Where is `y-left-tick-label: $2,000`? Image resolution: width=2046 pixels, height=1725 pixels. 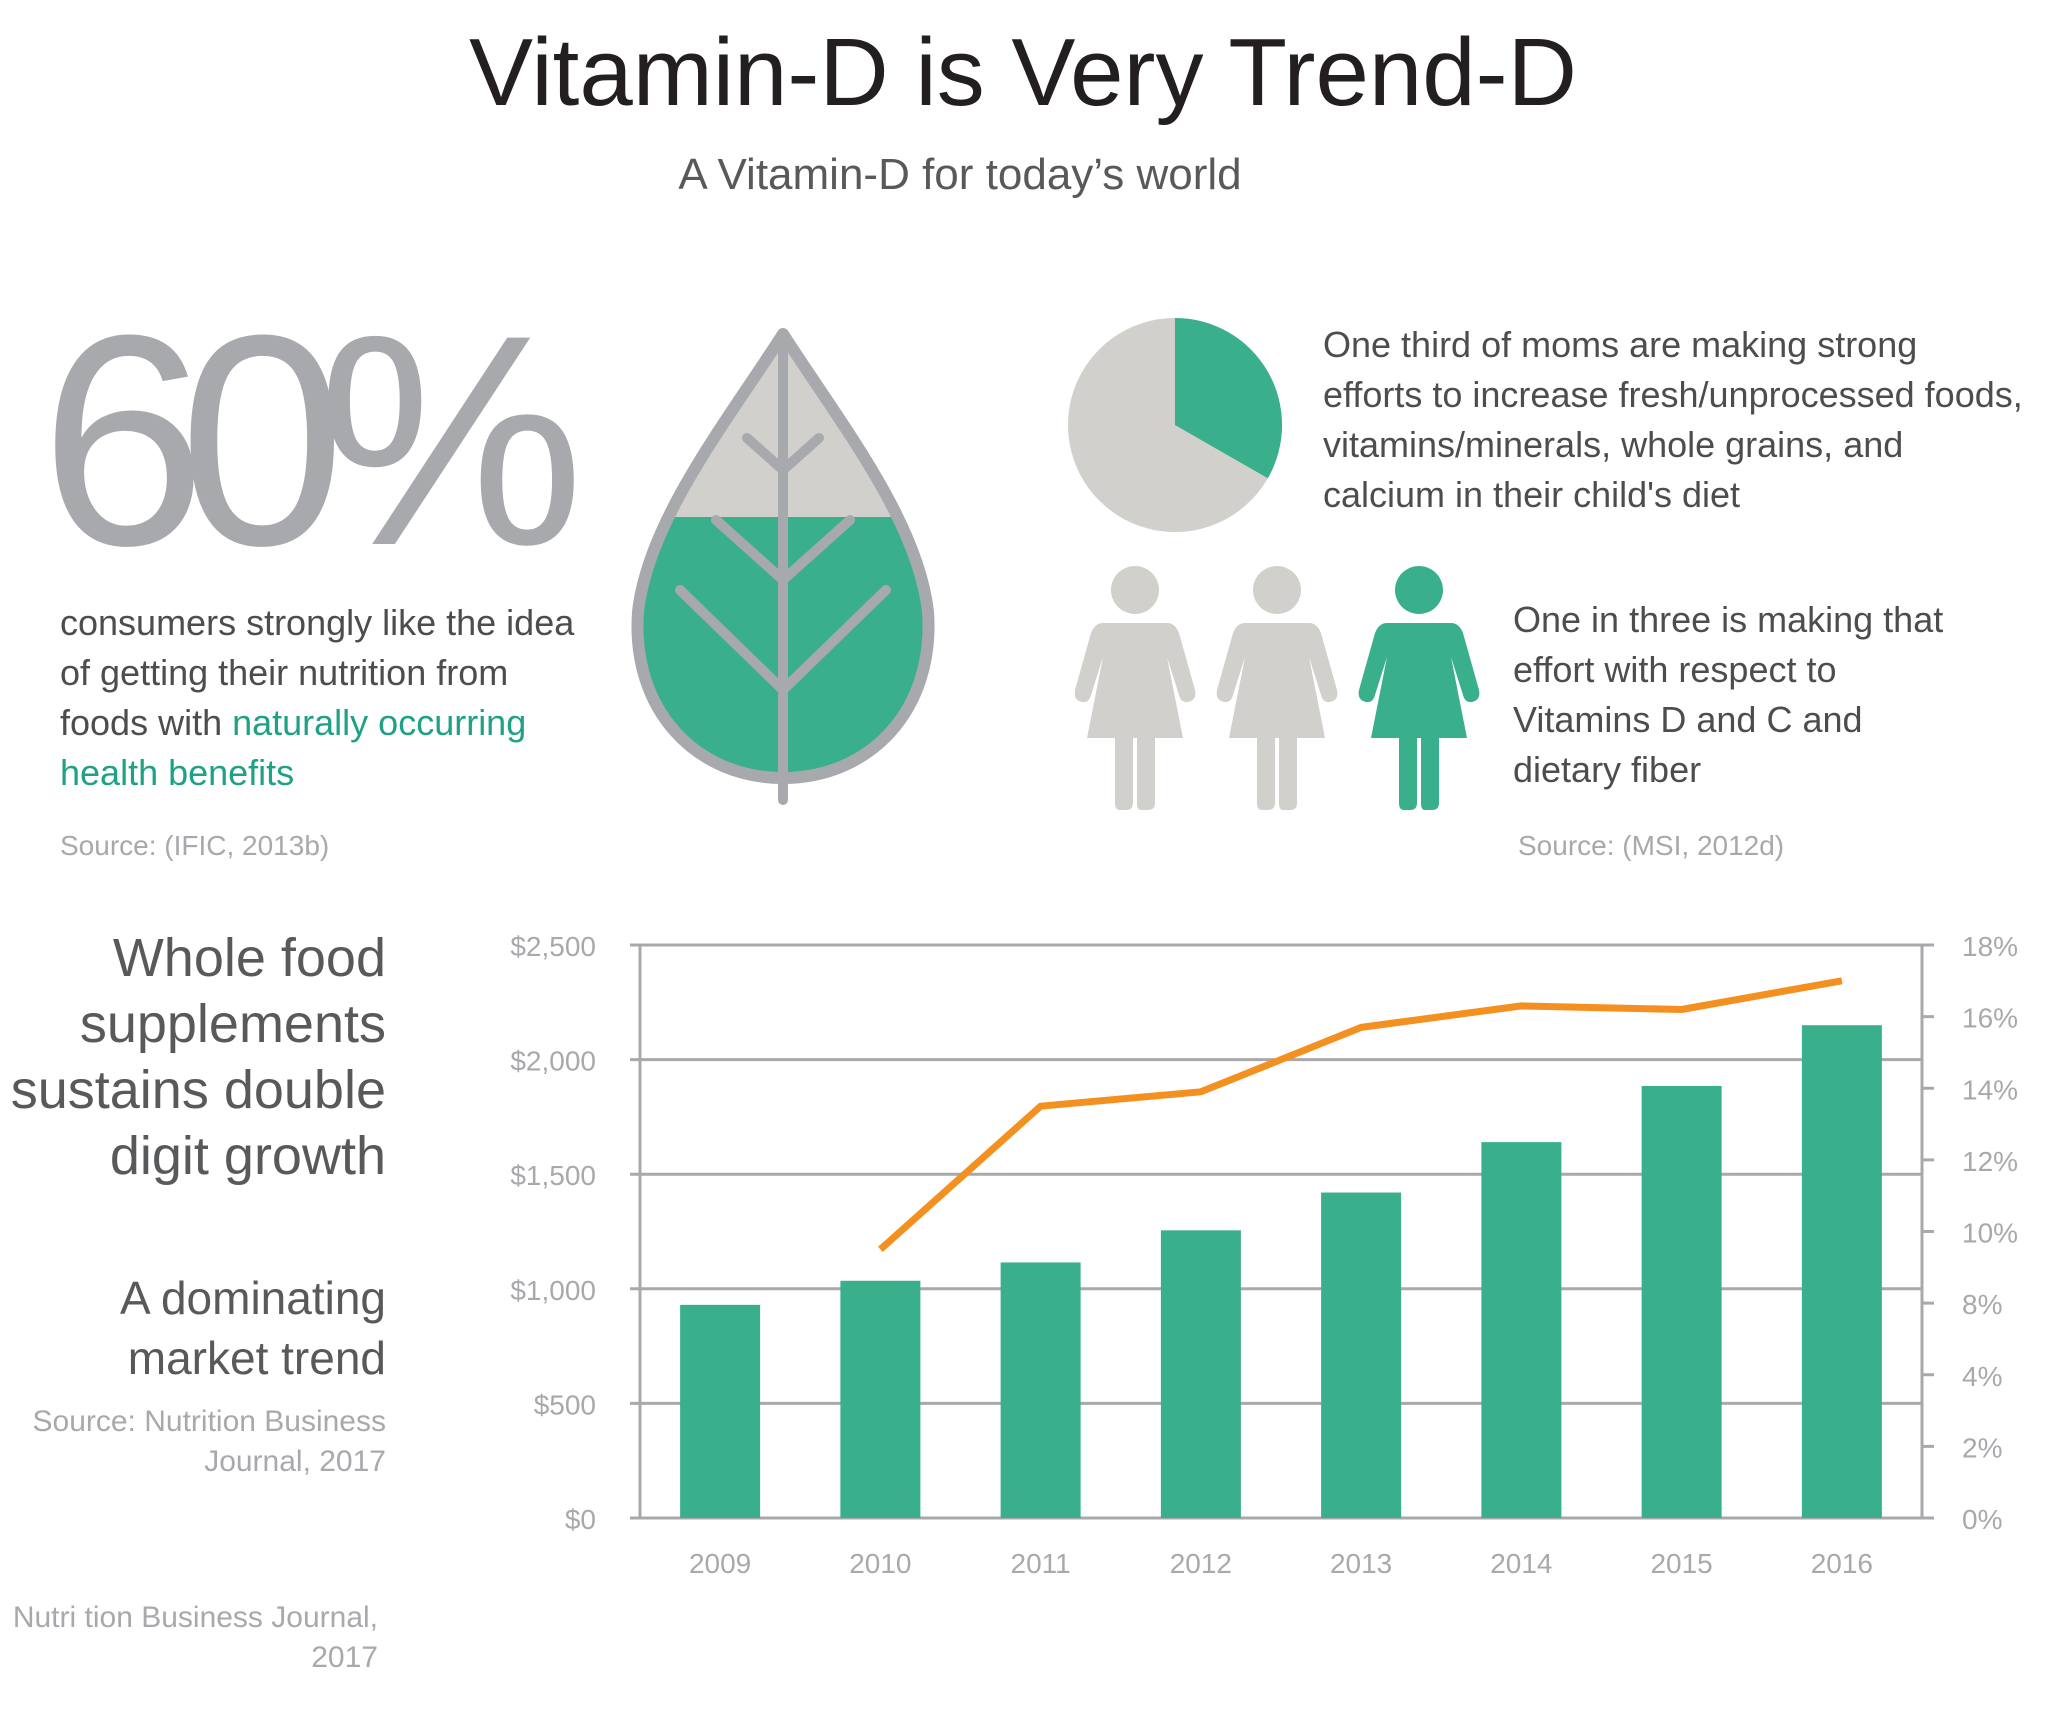
y-left-tick-label: $2,000 is located at coordinates (553, 1061).